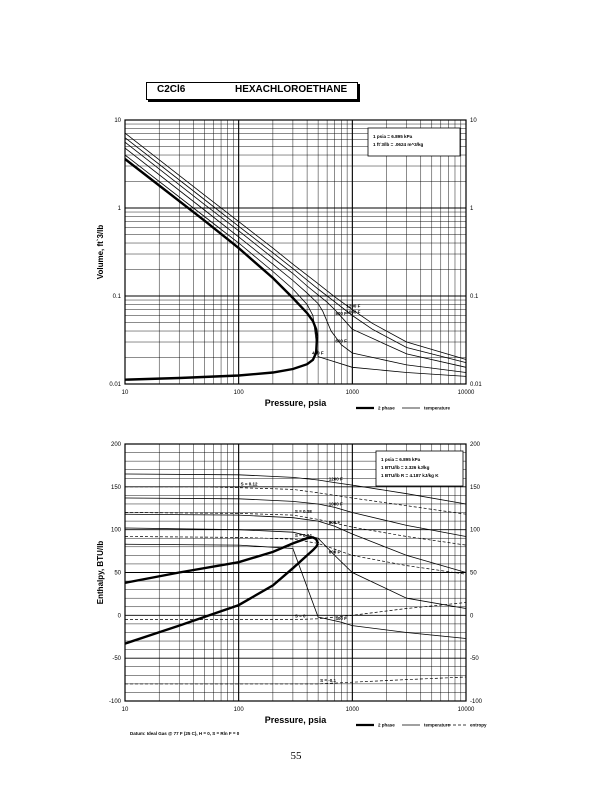  Describe the element at coordinates (473, 121) in the screenshot. I see `y-tick-label-right: 10` at that location.